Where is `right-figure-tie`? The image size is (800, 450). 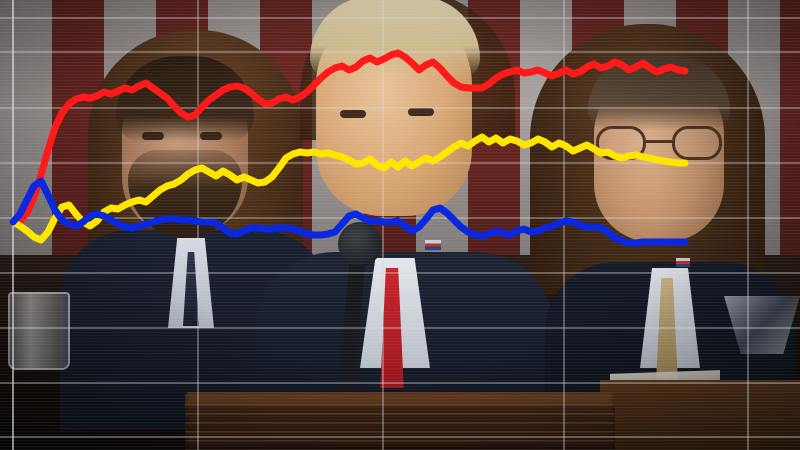
right-figure-tie is located at coordinates (667, 329).